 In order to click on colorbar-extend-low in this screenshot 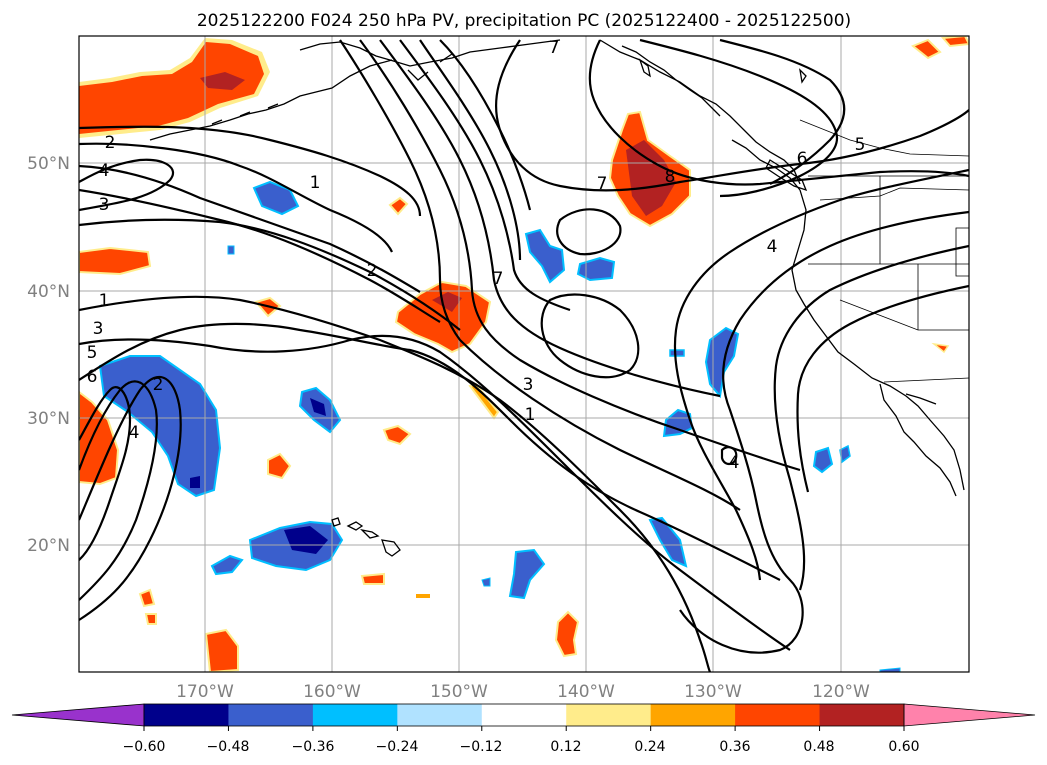, I will do `click(78, 715)`.